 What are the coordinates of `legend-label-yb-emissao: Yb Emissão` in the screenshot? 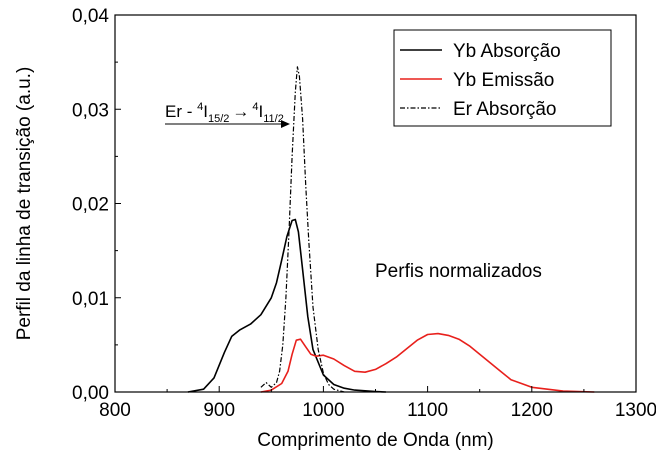 It's located at (503, 80).